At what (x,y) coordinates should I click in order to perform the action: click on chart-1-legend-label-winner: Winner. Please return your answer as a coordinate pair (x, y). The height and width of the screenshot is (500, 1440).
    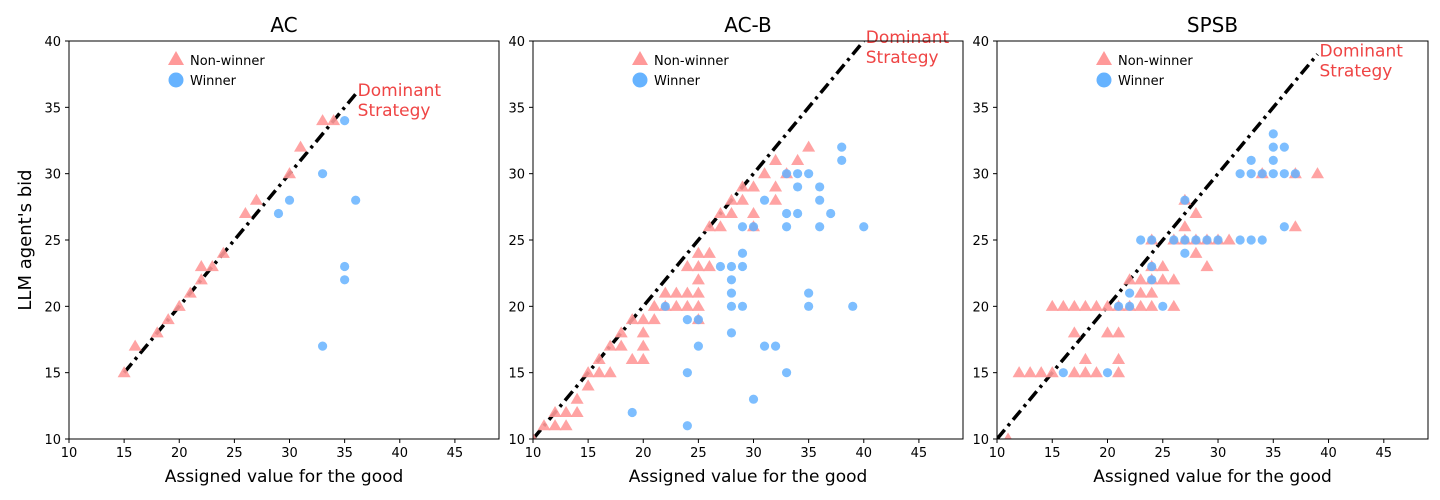
    Looking at the image, I should click on (677, 81).